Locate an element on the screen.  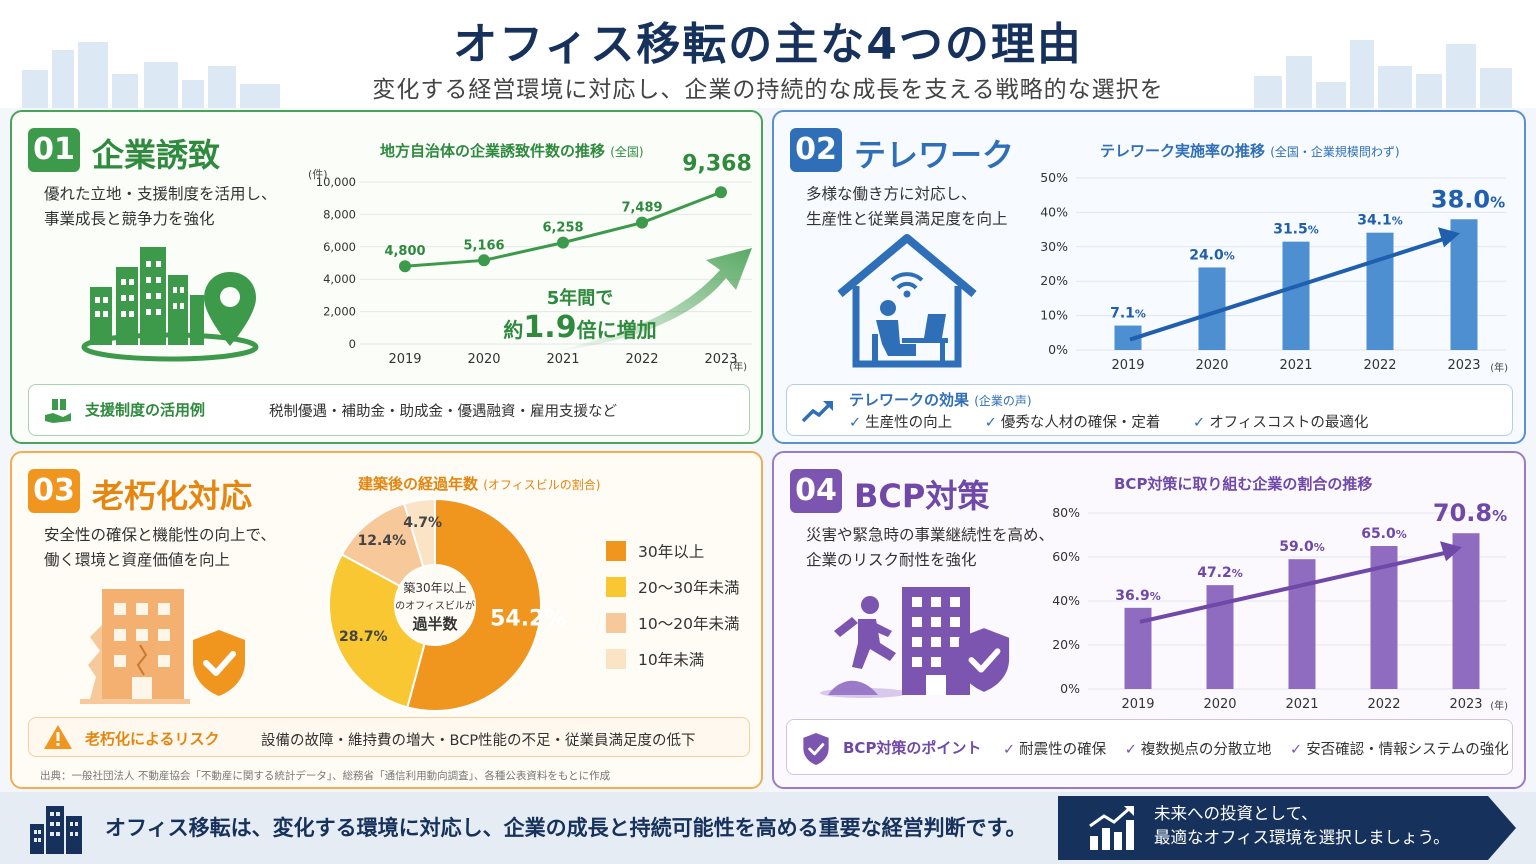
slice-label: 12.4% is located at coordinates (382, 541).